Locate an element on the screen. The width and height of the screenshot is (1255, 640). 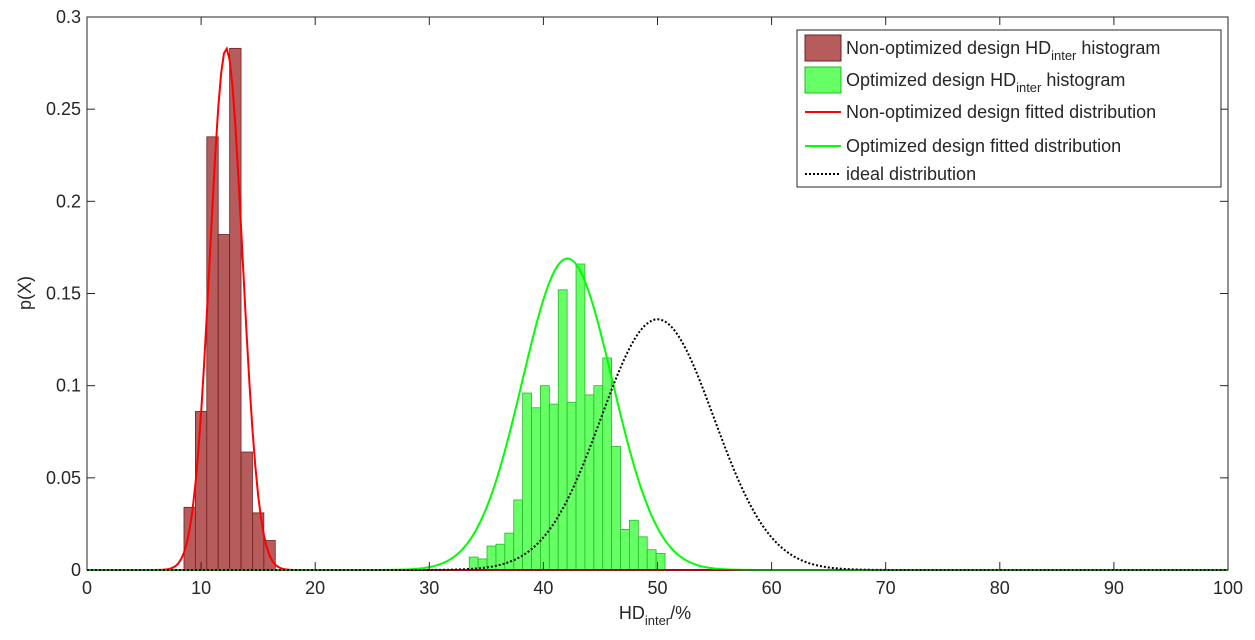
x-axis-label-sub: inter is located at coordinates (658, 620).